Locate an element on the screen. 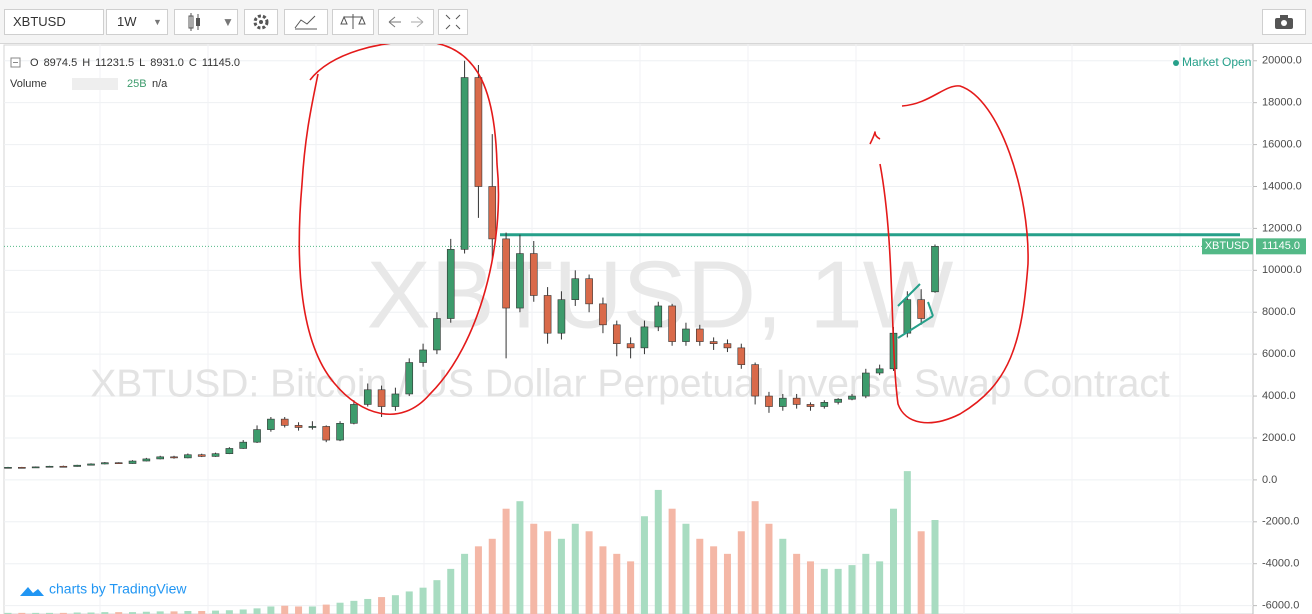 The image size is (1312, 614). fullscreen-icon is located at coordinates (453, 22).